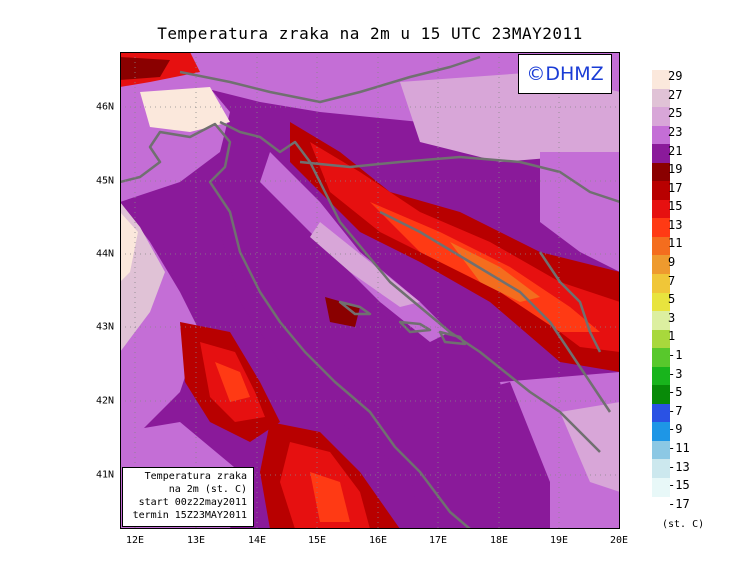 Image resolution: width=740 pixels, height=582 pixels. What do you see at coordinates (675, 95) in the screenshot?
I see `legend-label: 27` at bounding box center [675, 95].